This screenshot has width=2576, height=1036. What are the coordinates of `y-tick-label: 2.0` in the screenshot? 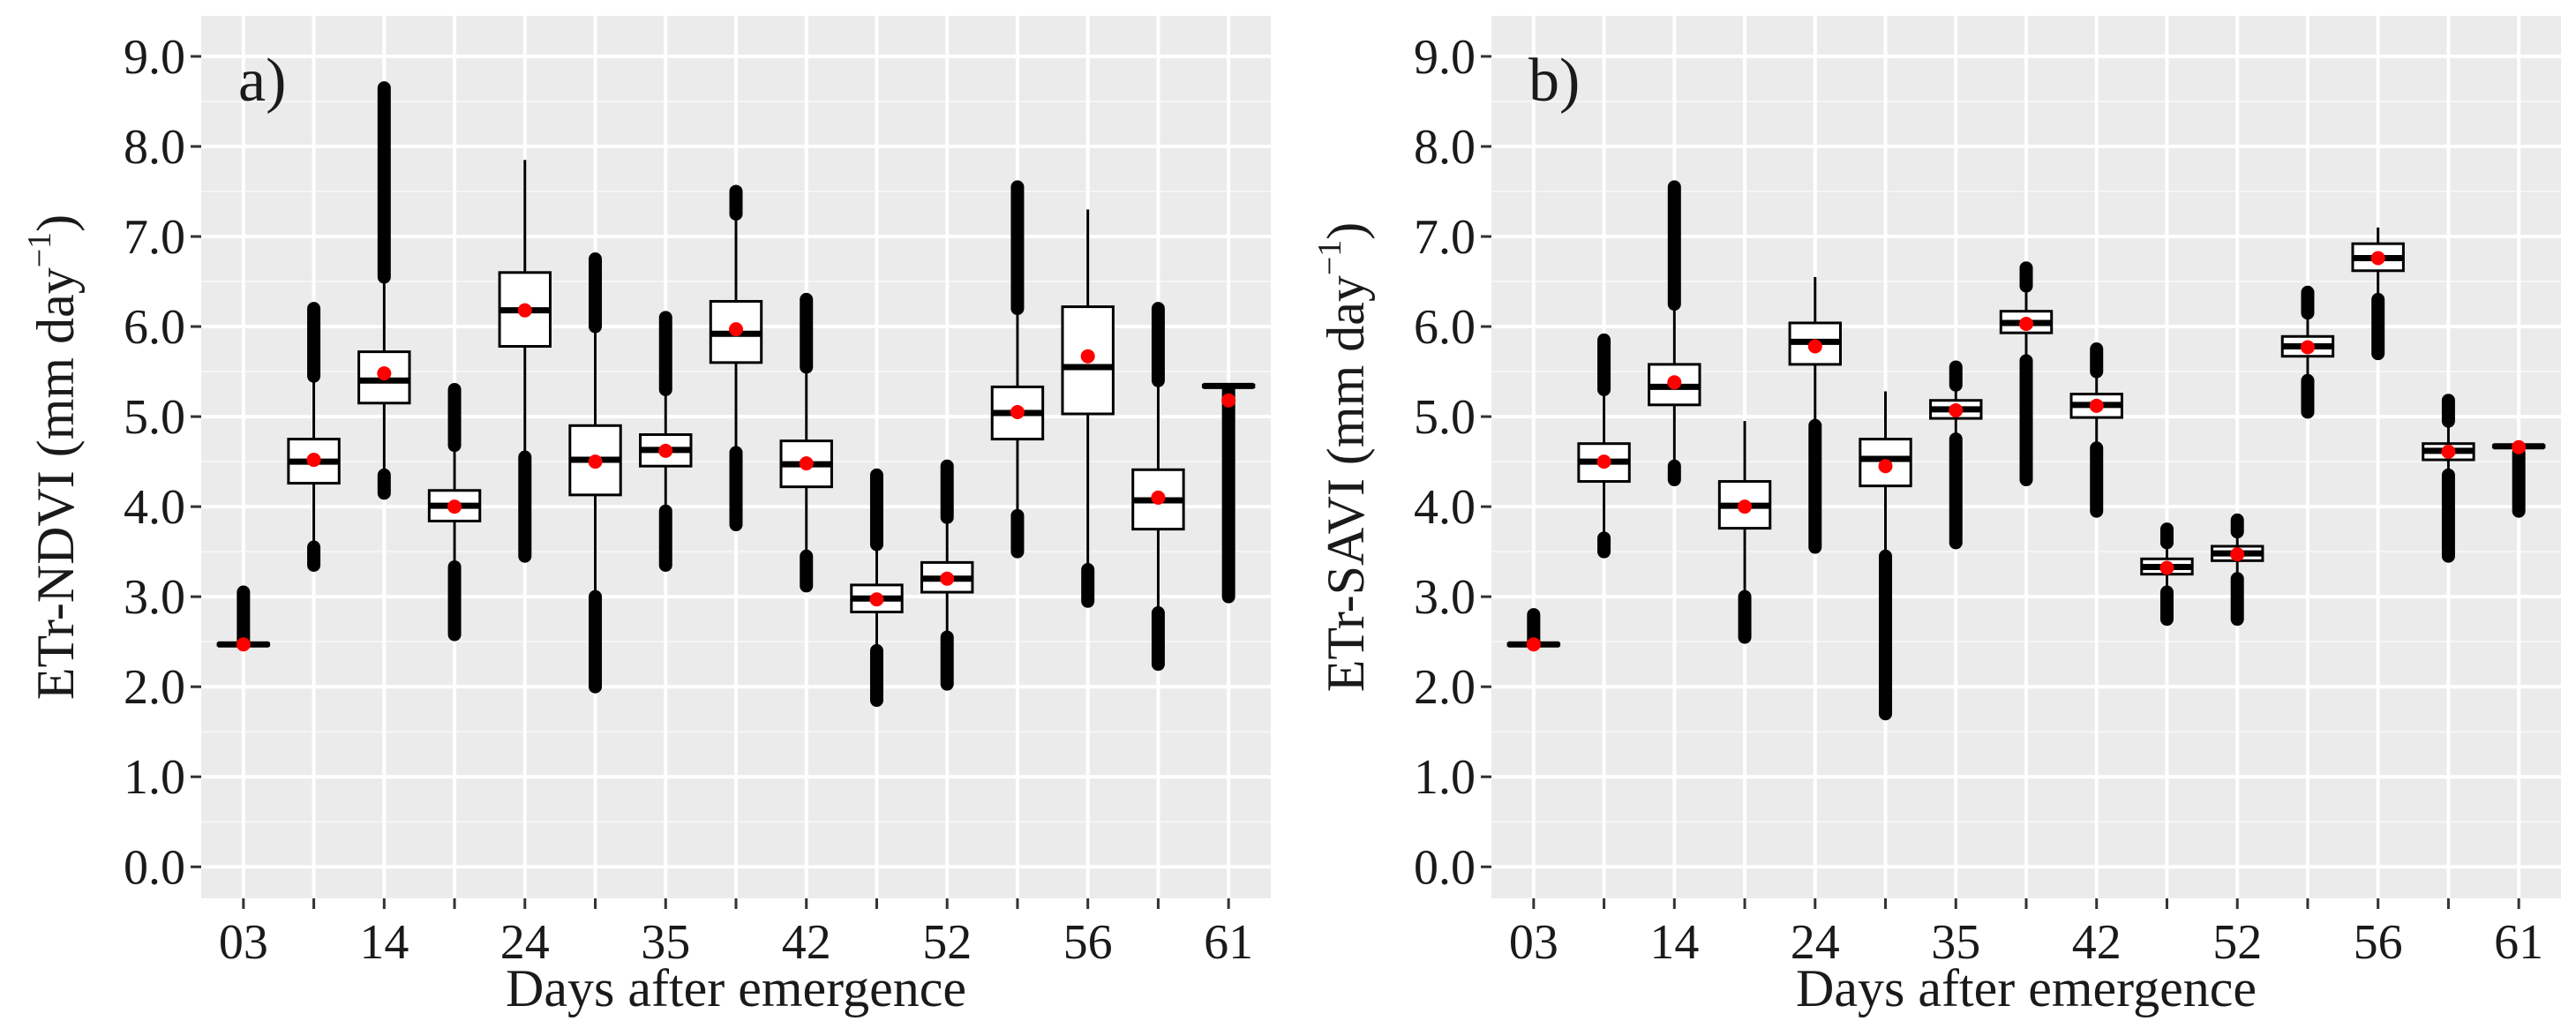 It's located at (1445, 687).